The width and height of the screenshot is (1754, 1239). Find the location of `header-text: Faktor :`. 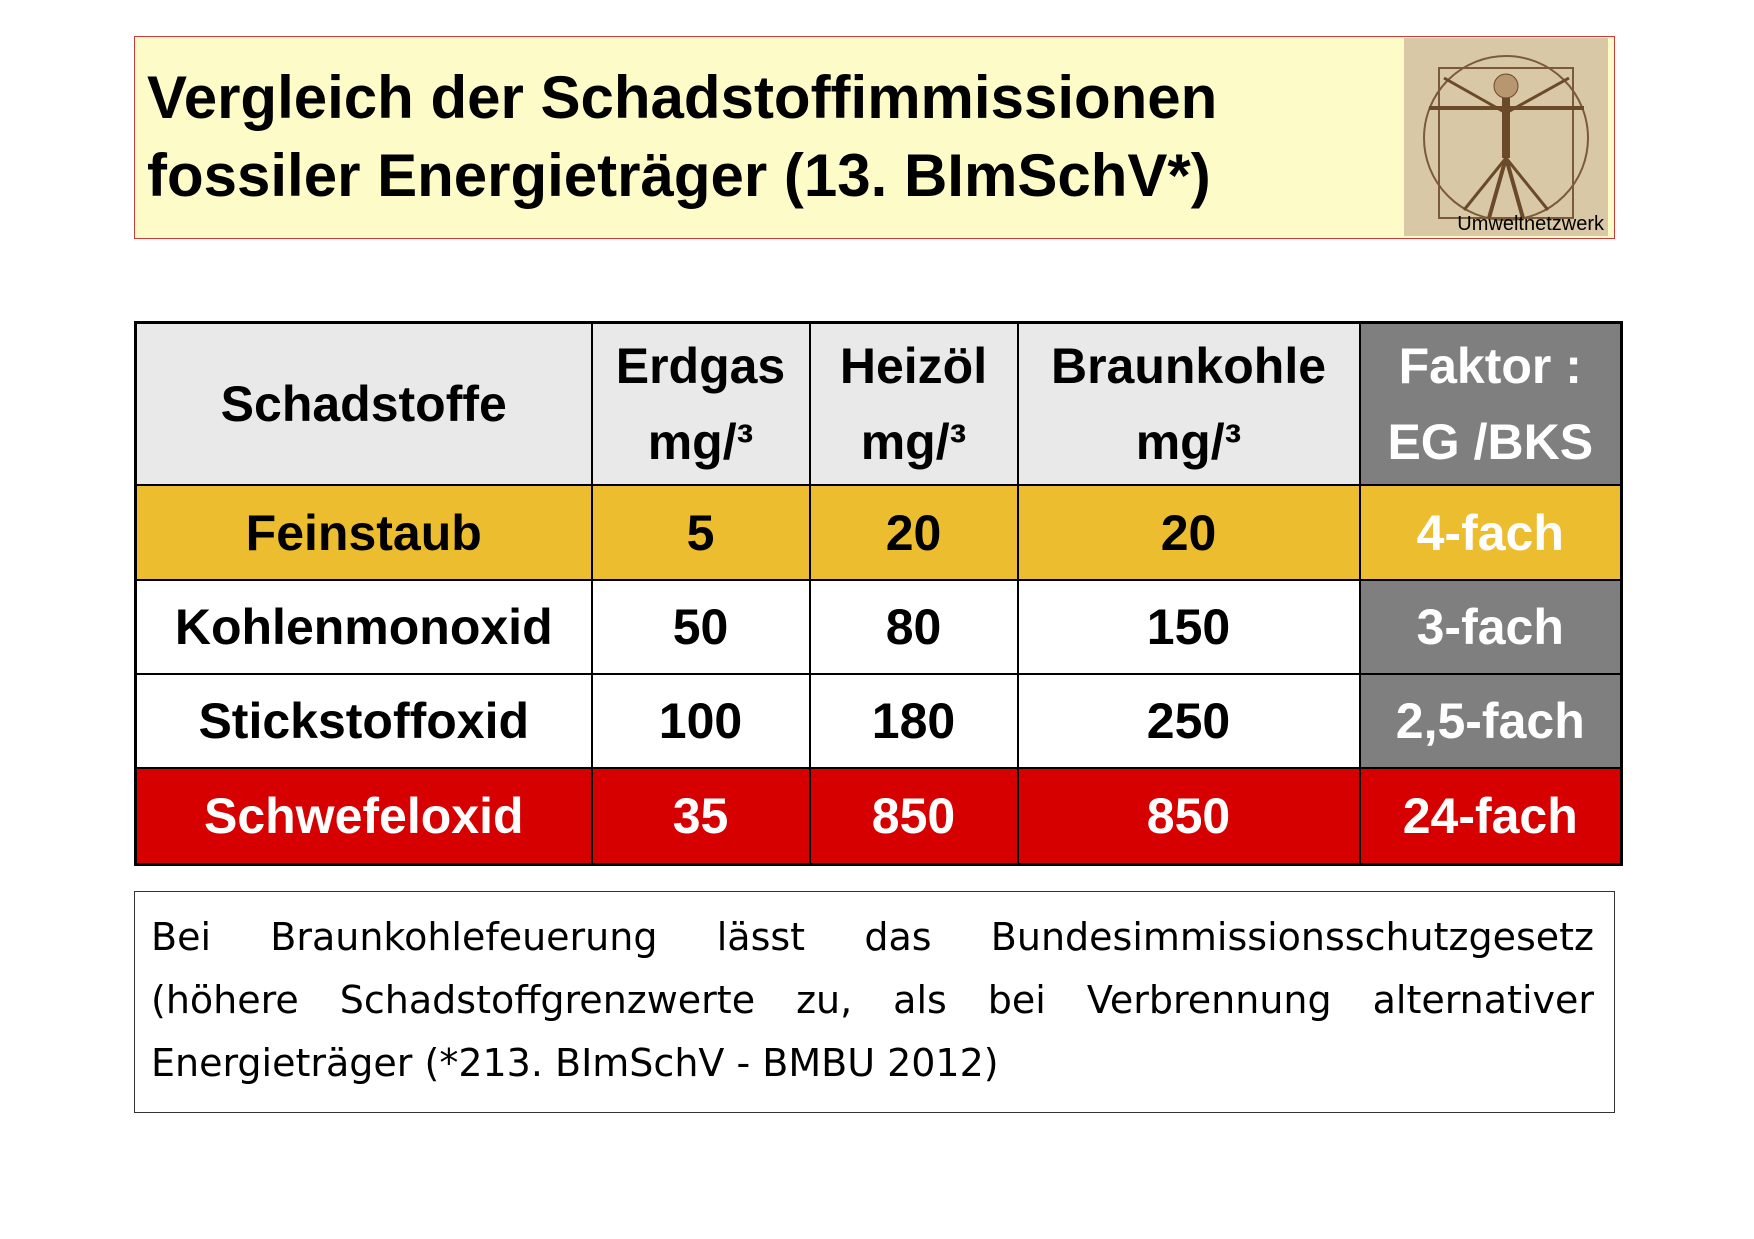

header-text: Faktor : is located at coordinates (1490, 366).